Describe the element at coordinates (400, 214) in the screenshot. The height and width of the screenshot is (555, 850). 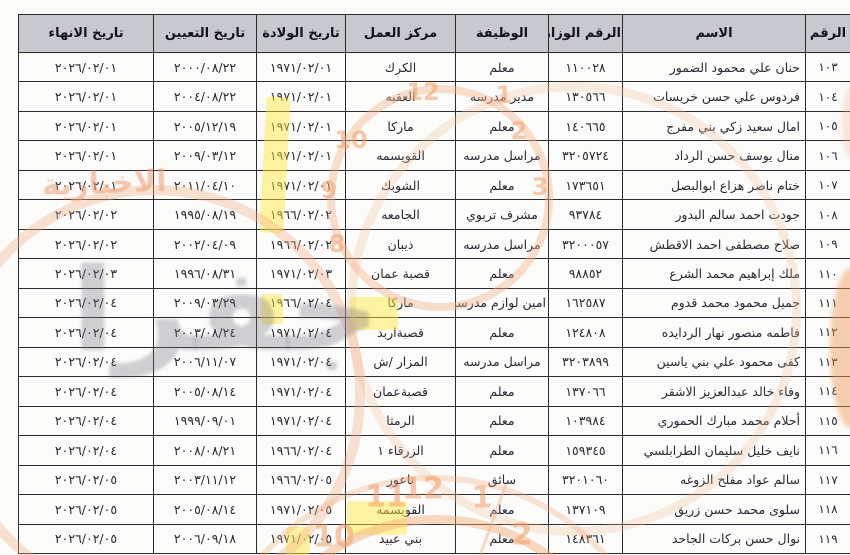
I see `cell-work-center: الجامعه` at that location.